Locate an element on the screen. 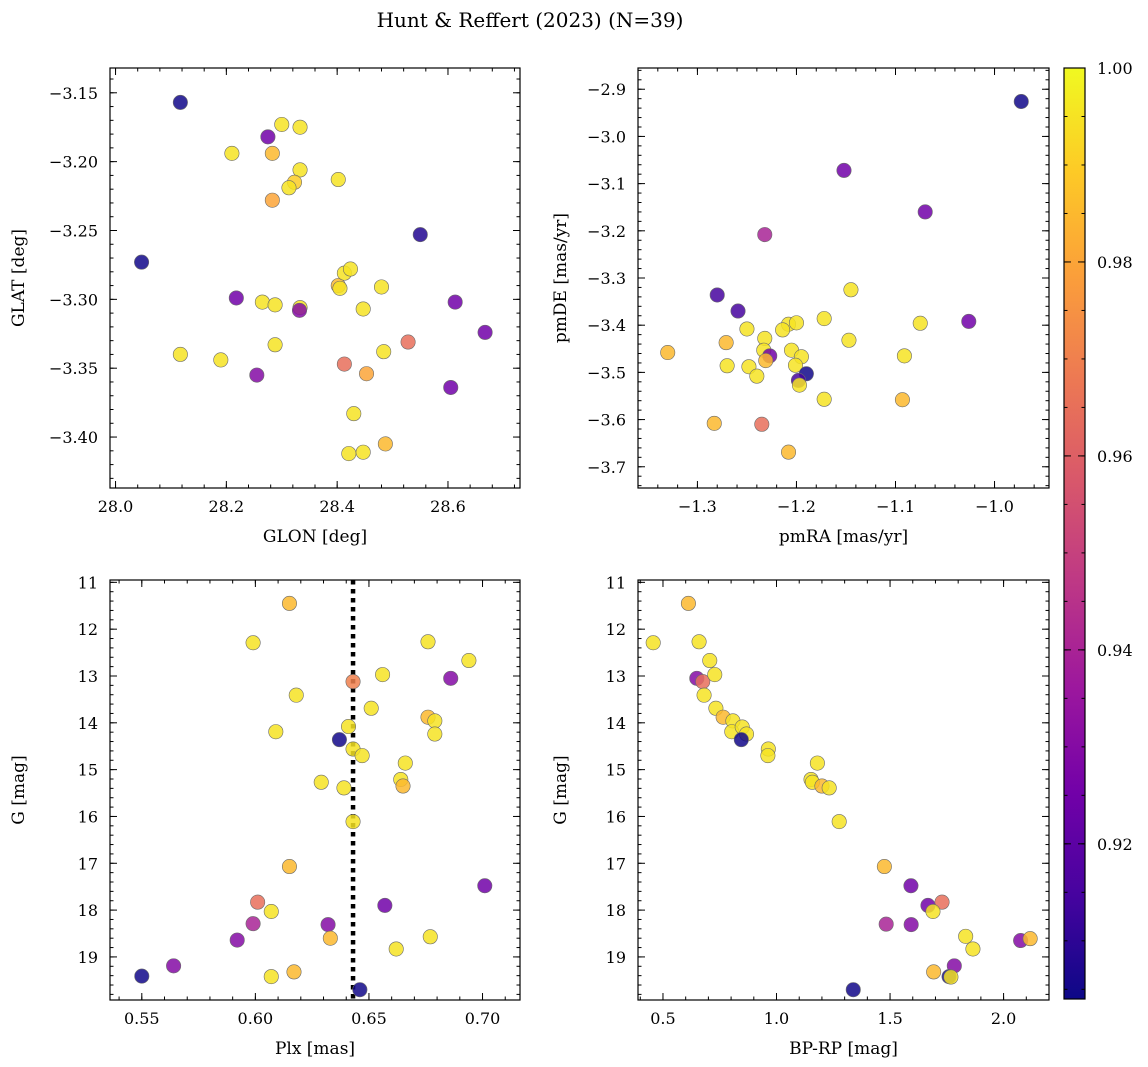 The width and height of the screenshot is (1148, 1067). x-tick-label: −1.3 is located at coordinates (697, 506).